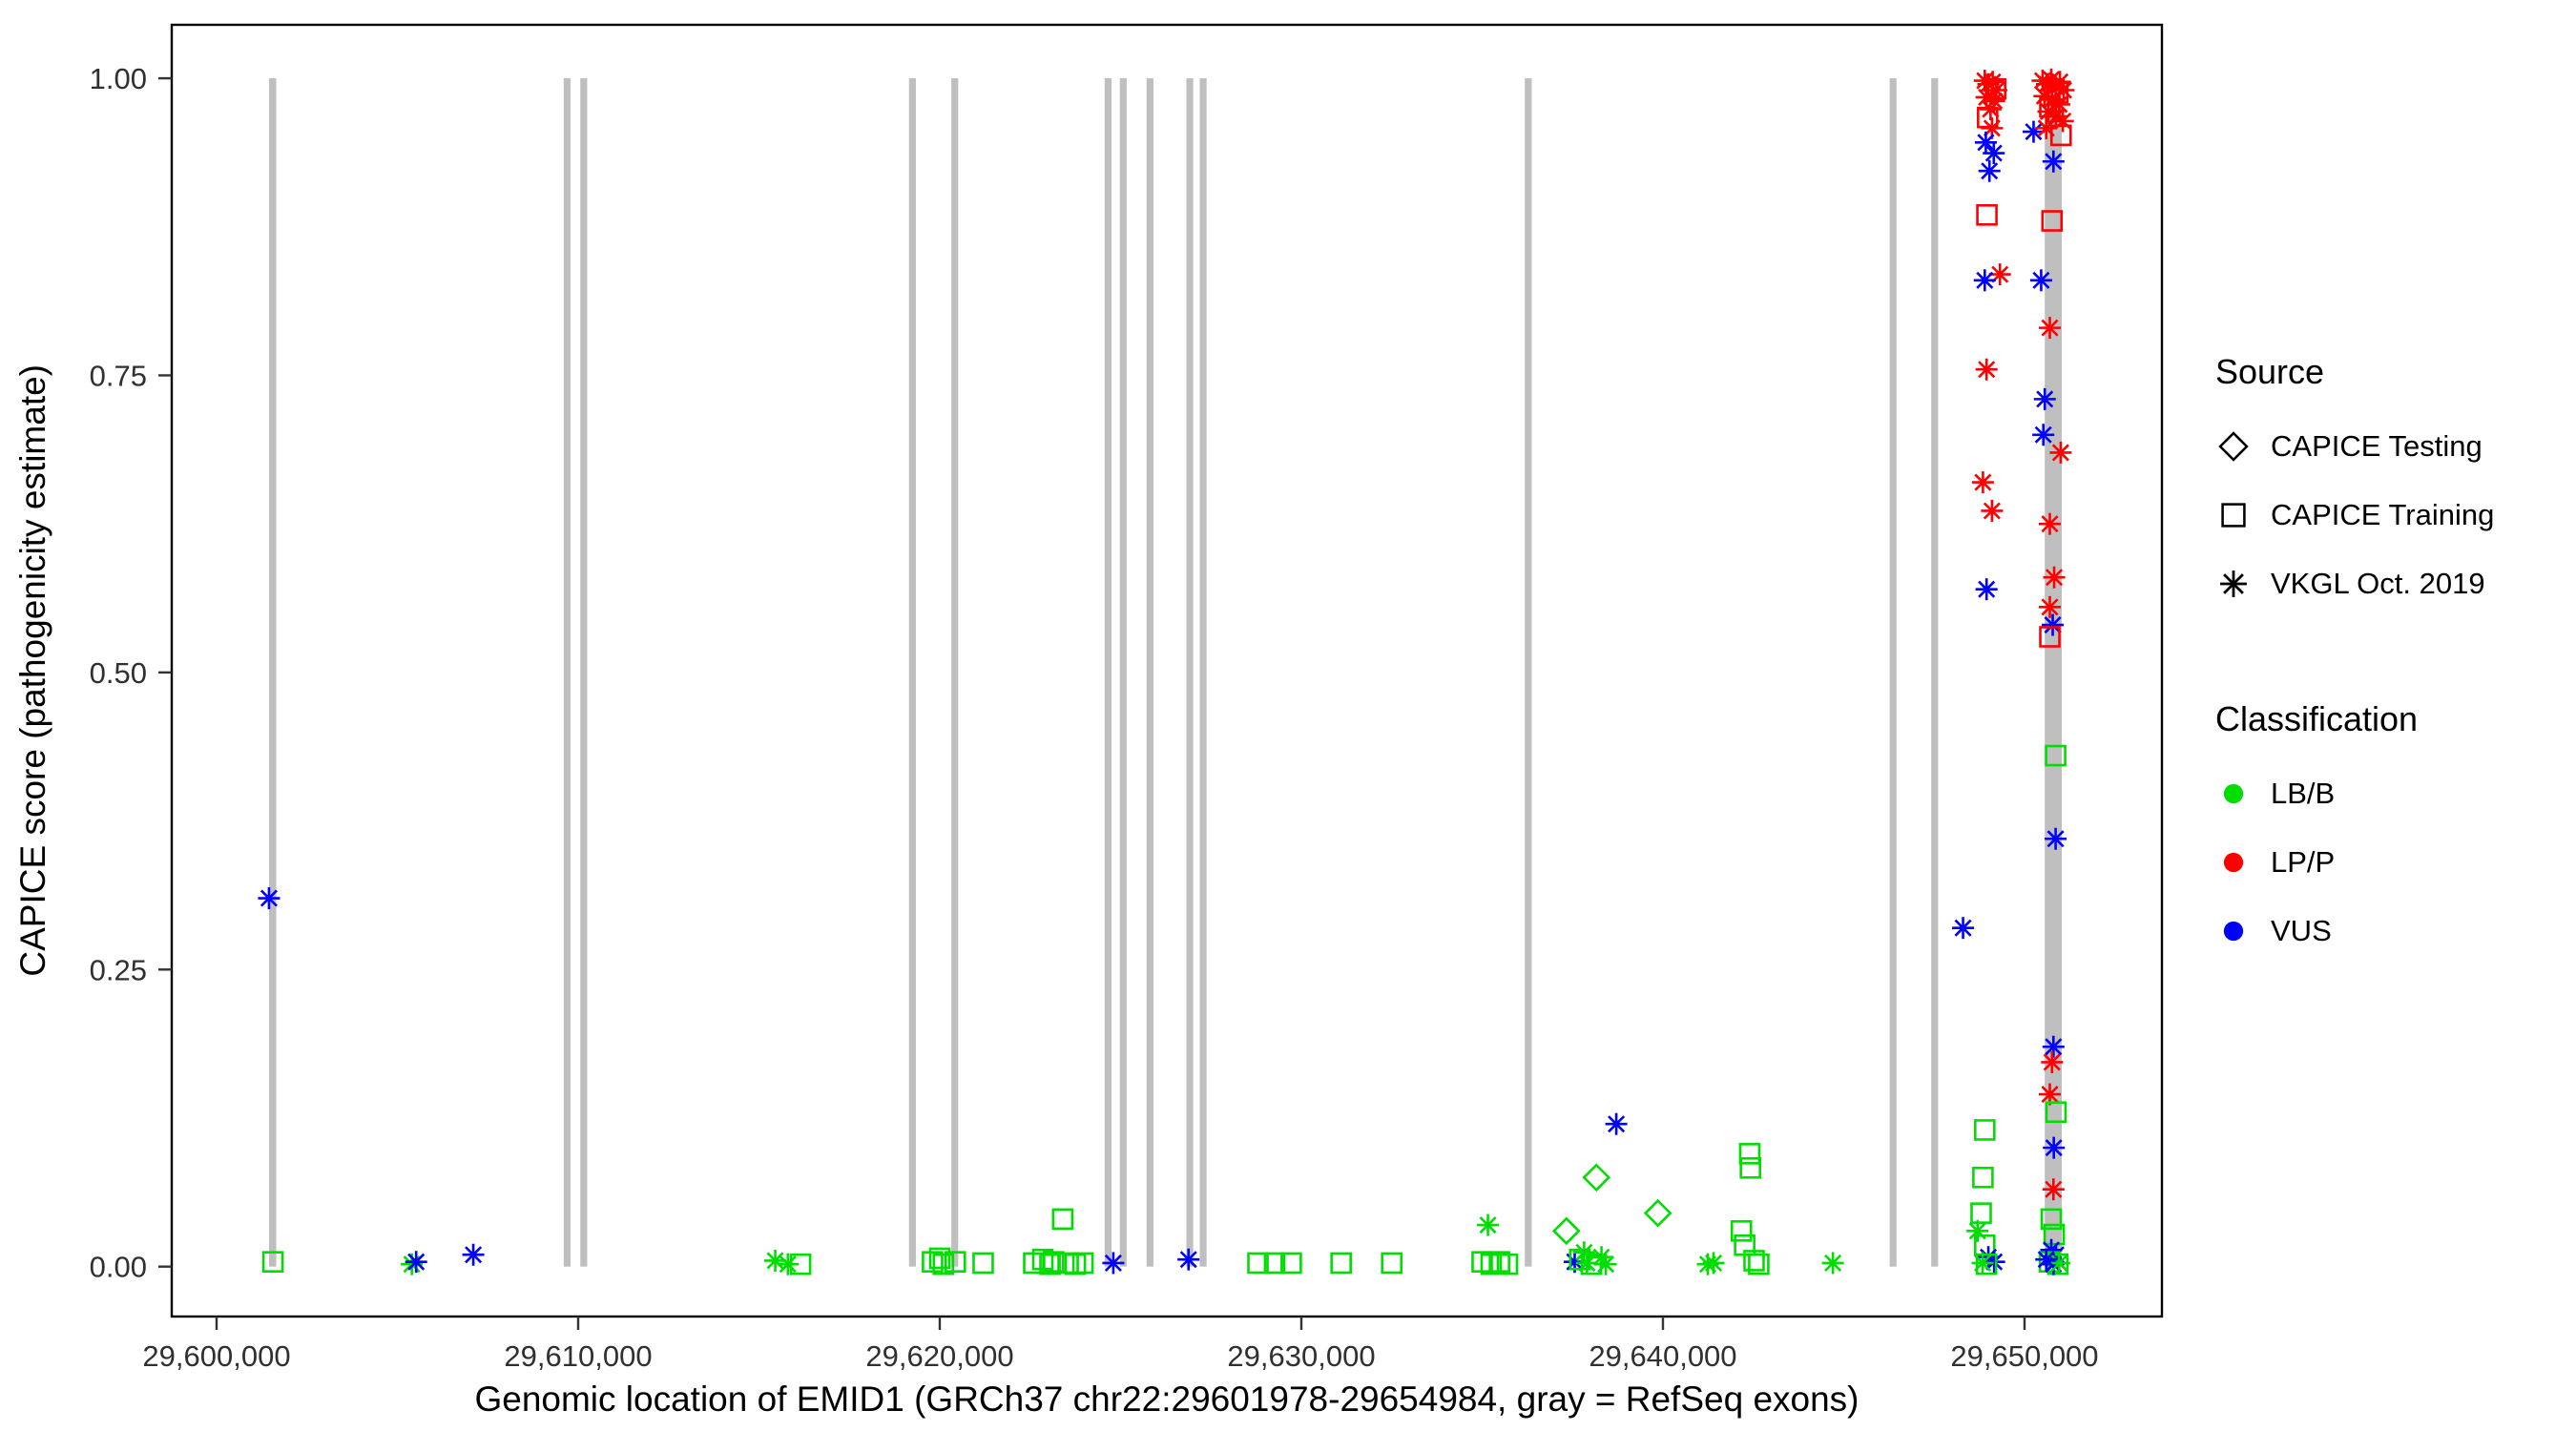 The width and height of the screenshot is (2576, 1431). I want to click on x-tick-label: 29,600,000, so click(216, 1356).